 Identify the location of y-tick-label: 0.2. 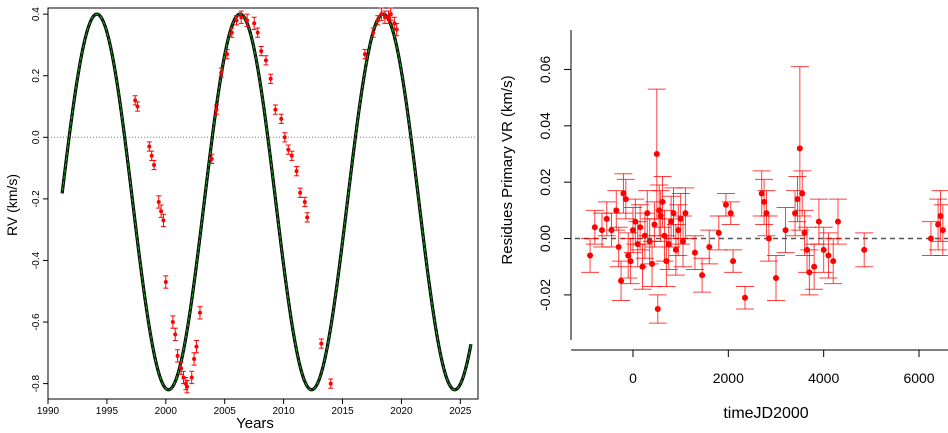
(36, 75).